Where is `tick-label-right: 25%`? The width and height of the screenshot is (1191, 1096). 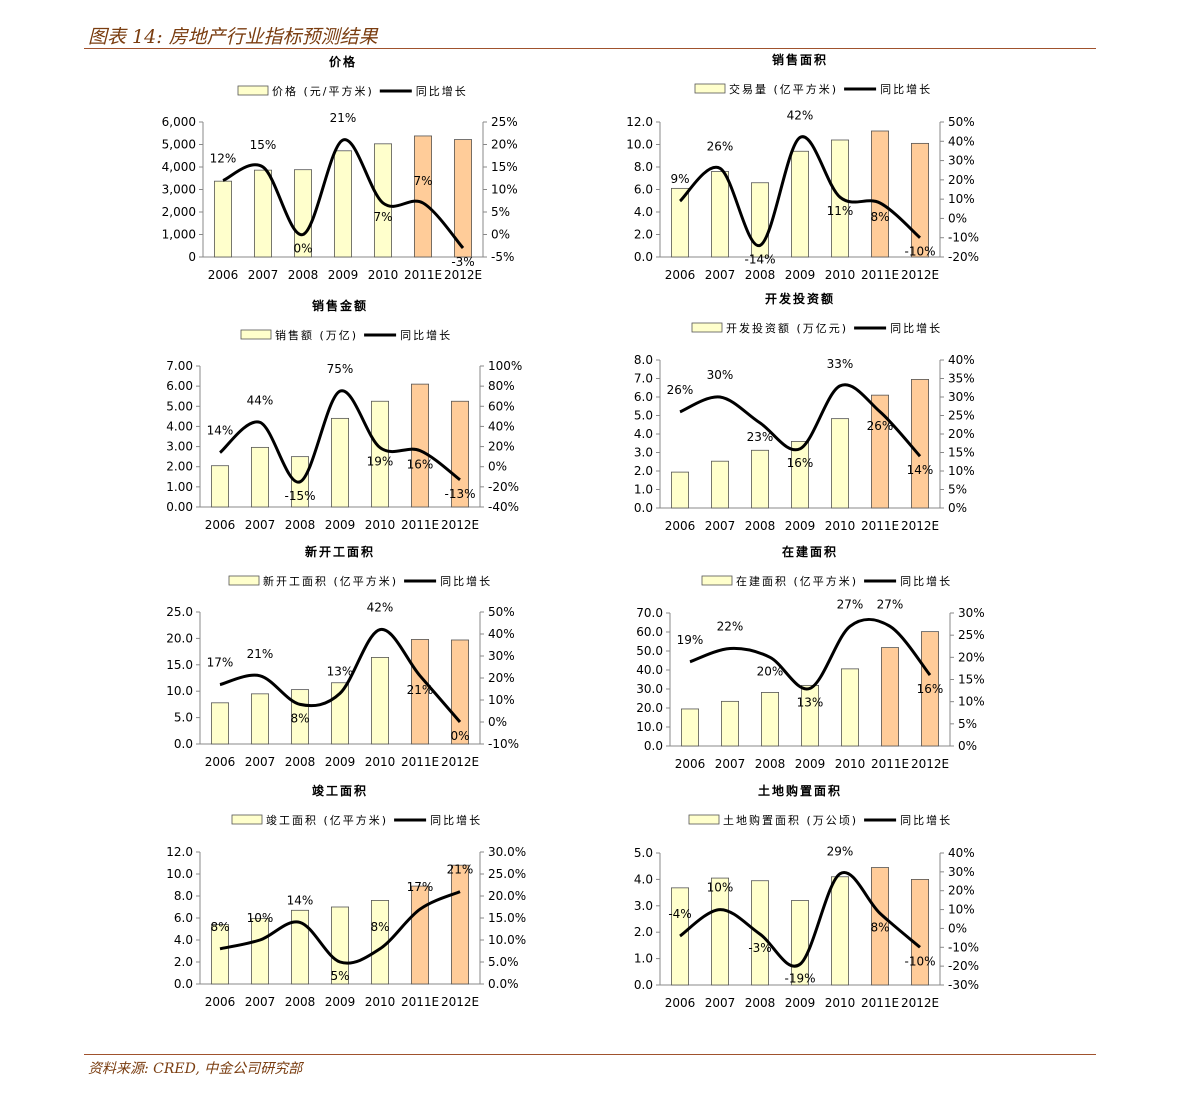 tick-label-right: 25% is located at coordinates (971, 635).